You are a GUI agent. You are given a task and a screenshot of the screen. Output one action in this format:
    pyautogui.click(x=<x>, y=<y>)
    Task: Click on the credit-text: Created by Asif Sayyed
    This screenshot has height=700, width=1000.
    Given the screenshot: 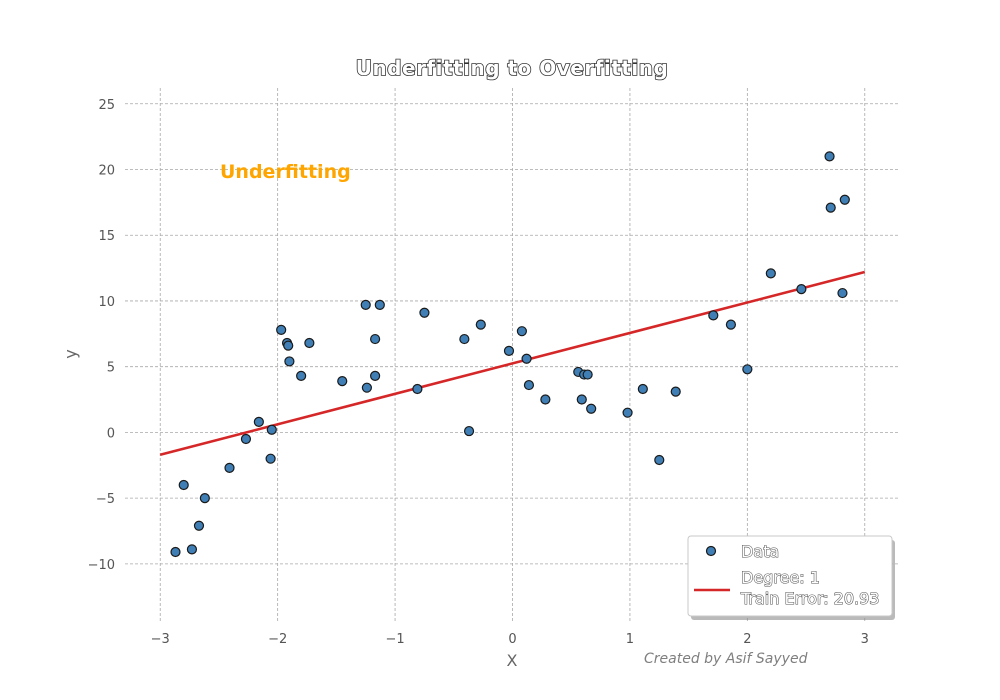 What is the action you would take?
    pyautogui.click(x=726, y=659)
    